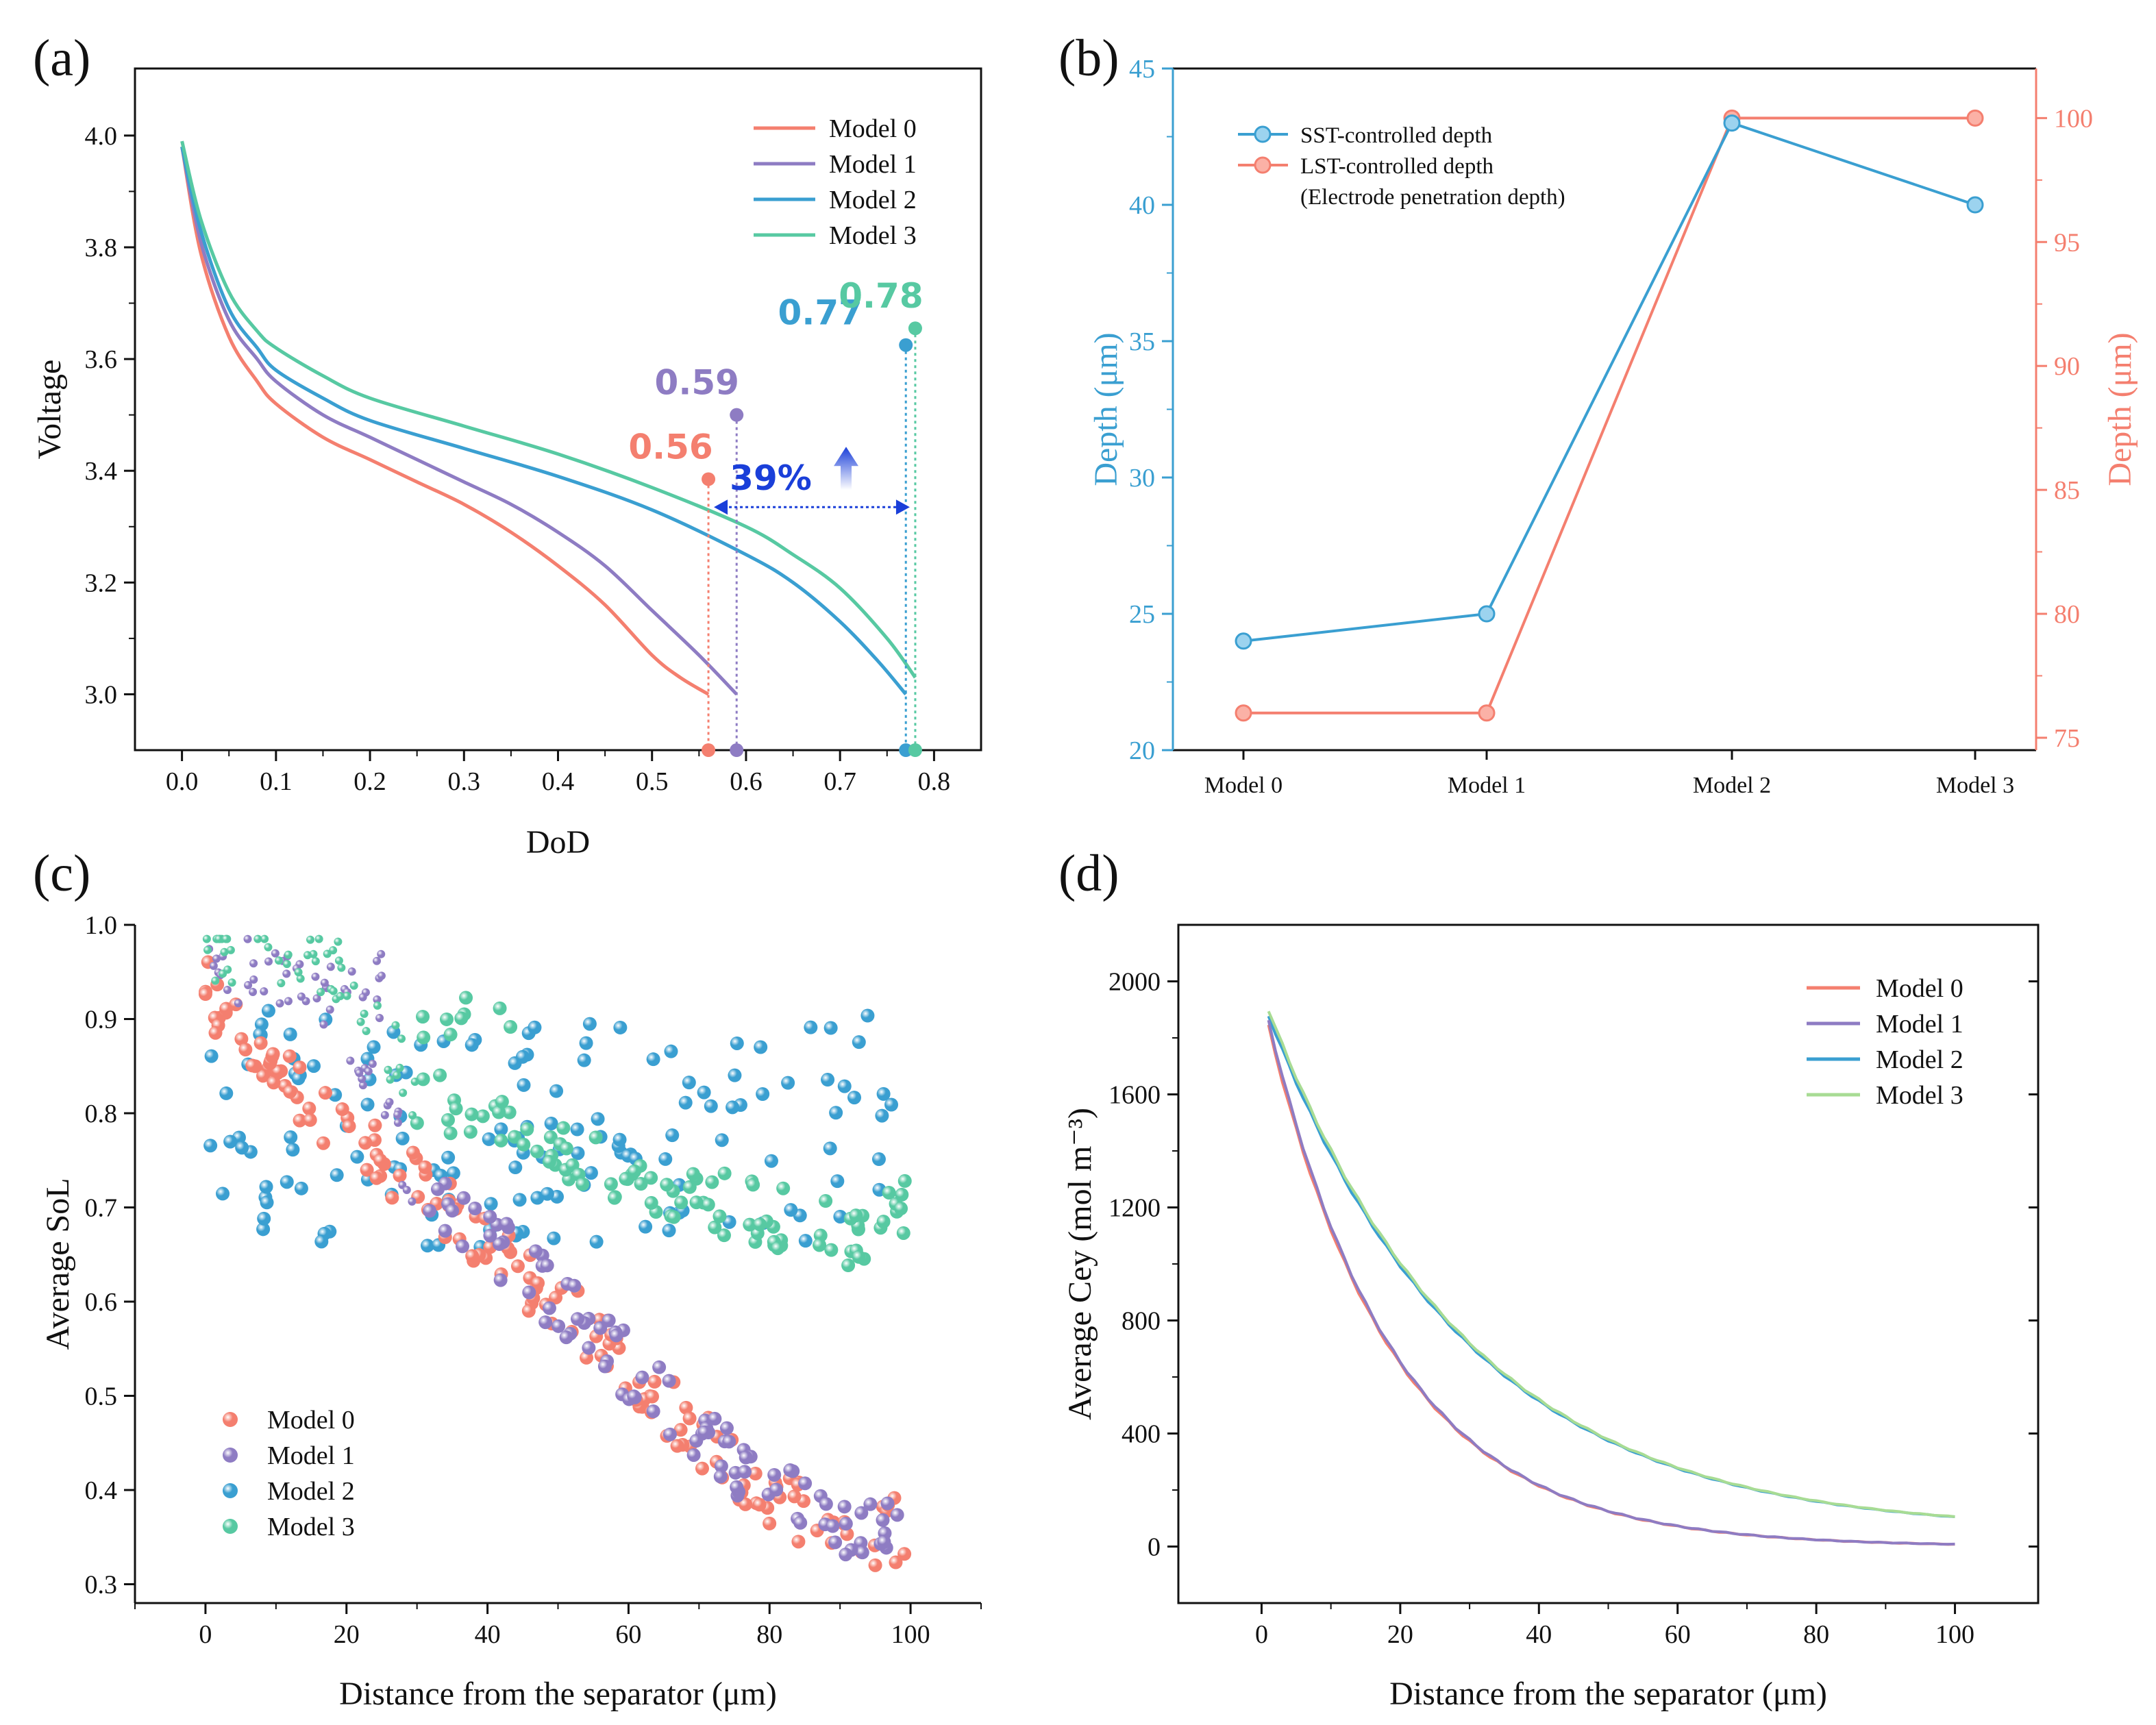 The image size is (2156, 1725). I want to click on panel-a-legend-label-1: Model 1, so click(873, 164).